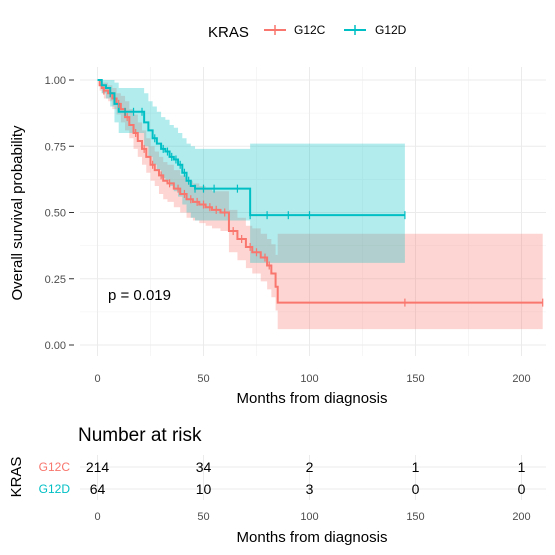 The width and height of the screenshot is (555, 555). What do you see at coordinates (17, 213) in the screenshot?
I see `y-axis-title: Overall survival probability` at bounding box center [17, 213].